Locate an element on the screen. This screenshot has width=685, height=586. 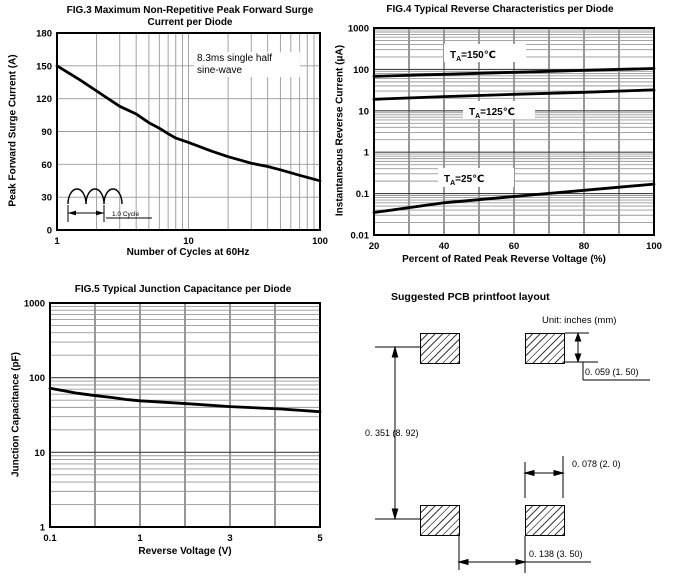
fig5-y-axis-label: Junction Capacitance (pF) is located at coordinates (16, 415).